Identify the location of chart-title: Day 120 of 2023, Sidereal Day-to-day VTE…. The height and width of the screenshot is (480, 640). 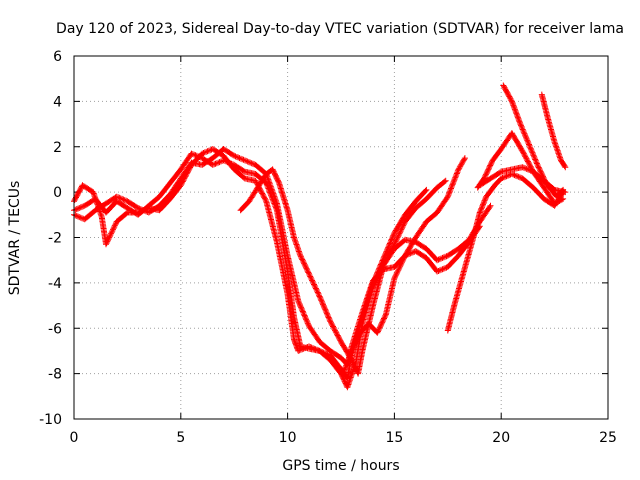
(340, 29).